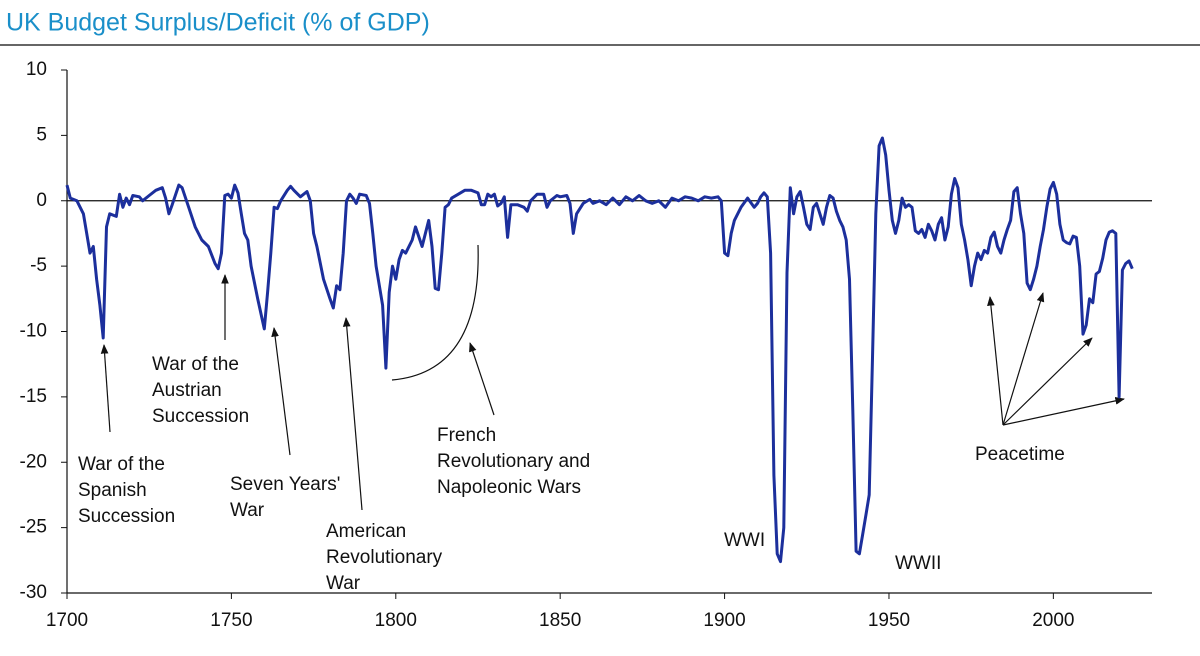  I want to click on annotation: Spanish, so click(112, 490).